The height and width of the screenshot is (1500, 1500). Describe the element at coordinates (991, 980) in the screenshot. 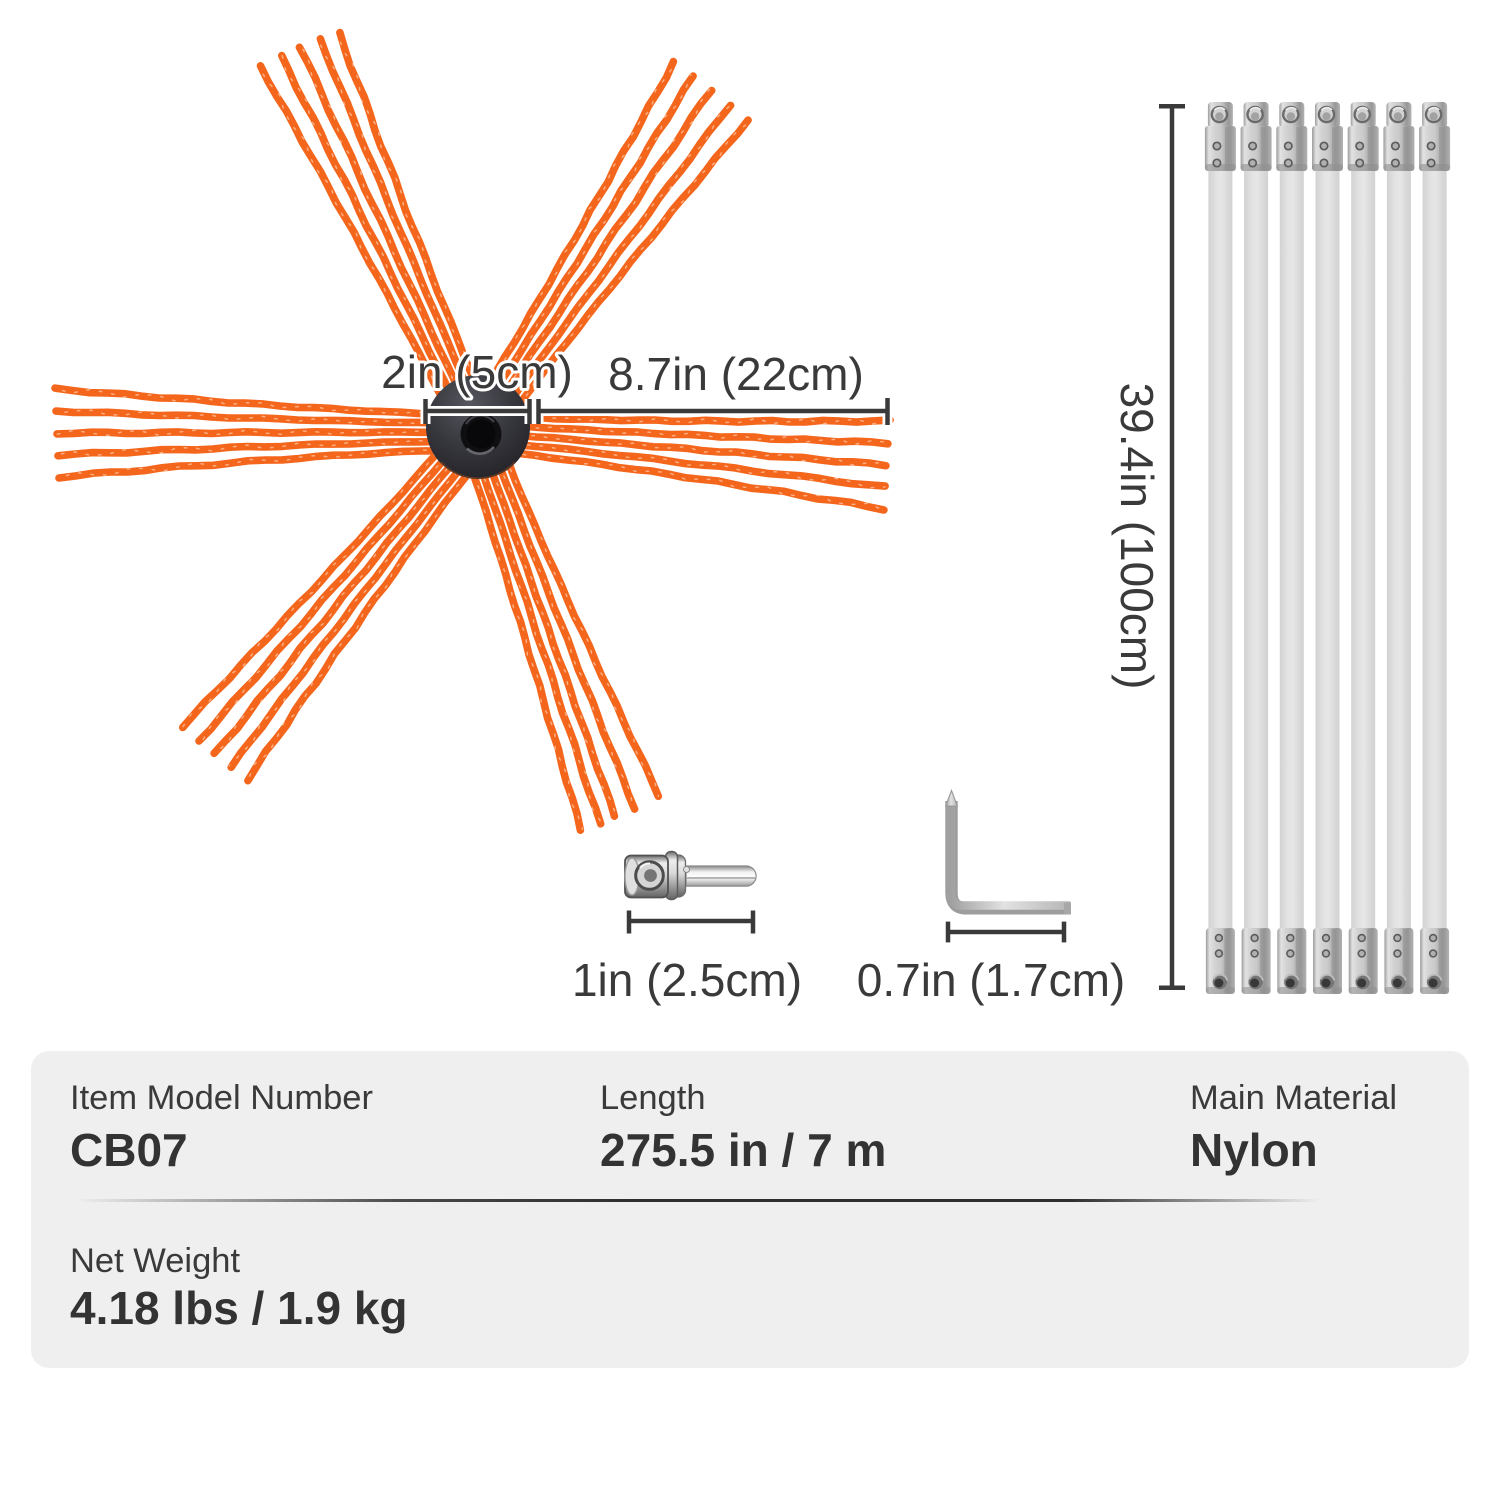

I see `svg-text: 0.7in (1.7cm)` at that location.